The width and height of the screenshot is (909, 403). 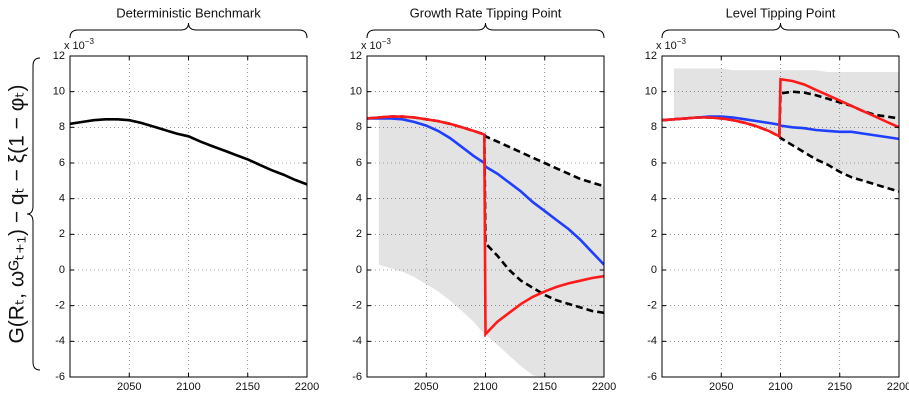 I want to click on panel-title: Deterministic Benchmark, so click(x=188, y=12).